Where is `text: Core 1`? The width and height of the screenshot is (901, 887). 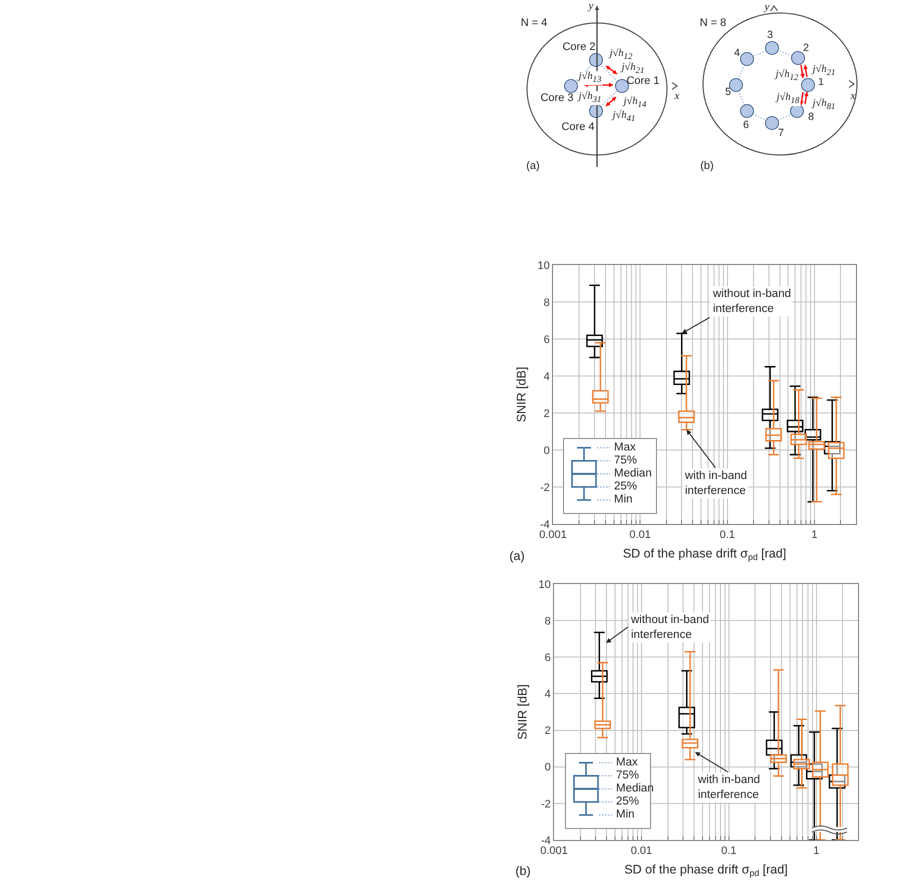 text: Core 1 is located at coordinates (643, 81).